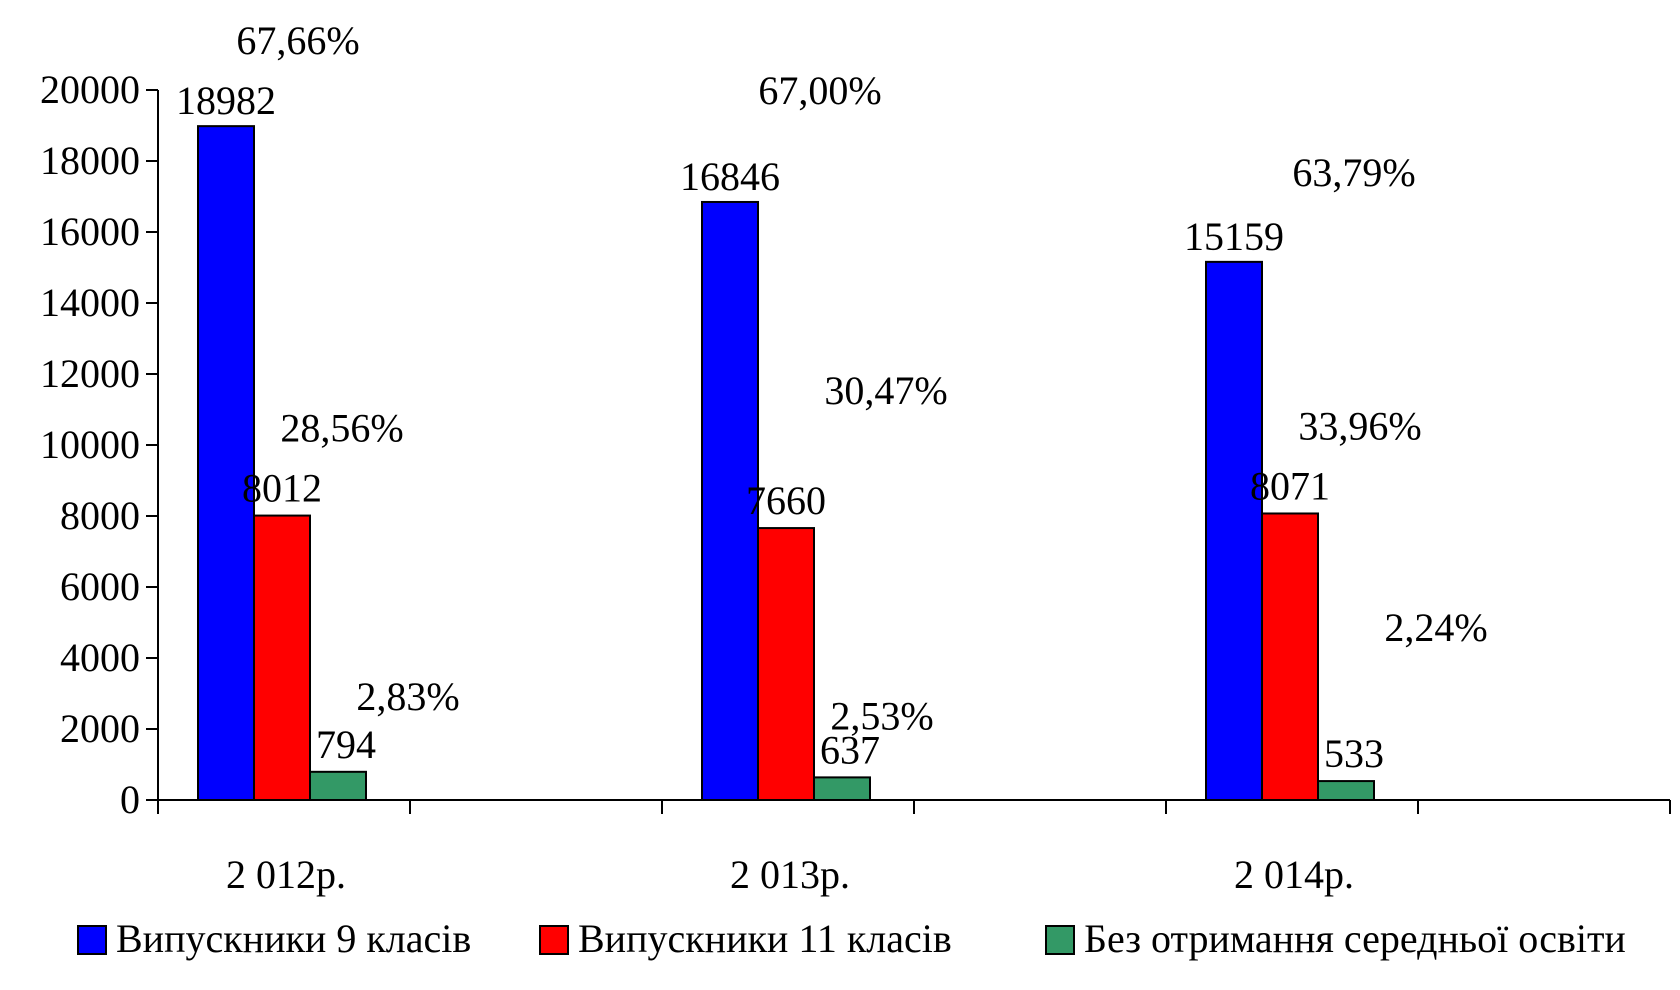 This screenshot has height=990, width=1680. Describe the element at coordinates (226, 100) in the screenshot. I see `value-label: 18982` at that location.